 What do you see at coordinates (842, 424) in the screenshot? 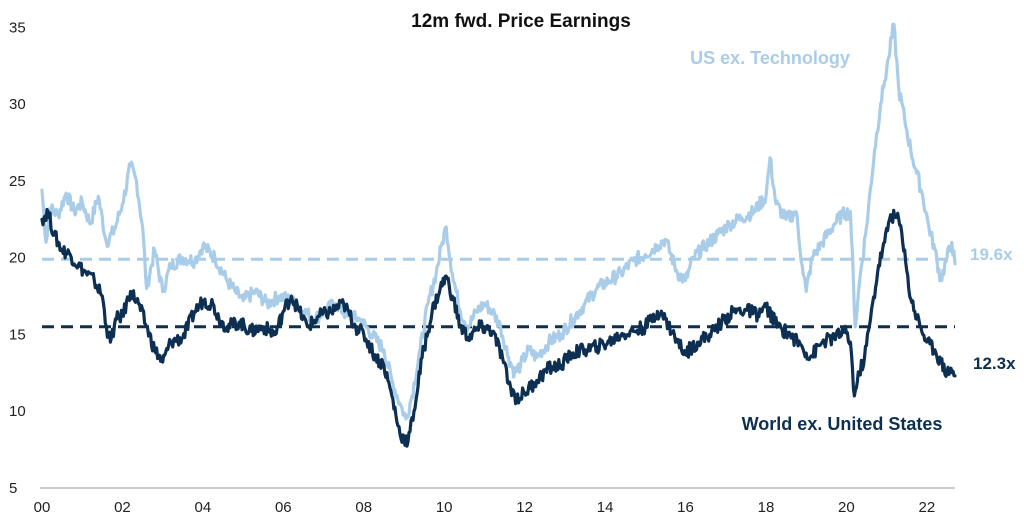
I see `series-label-world-ex-united-states: World ex. United States` at bounding box center [842, 424].